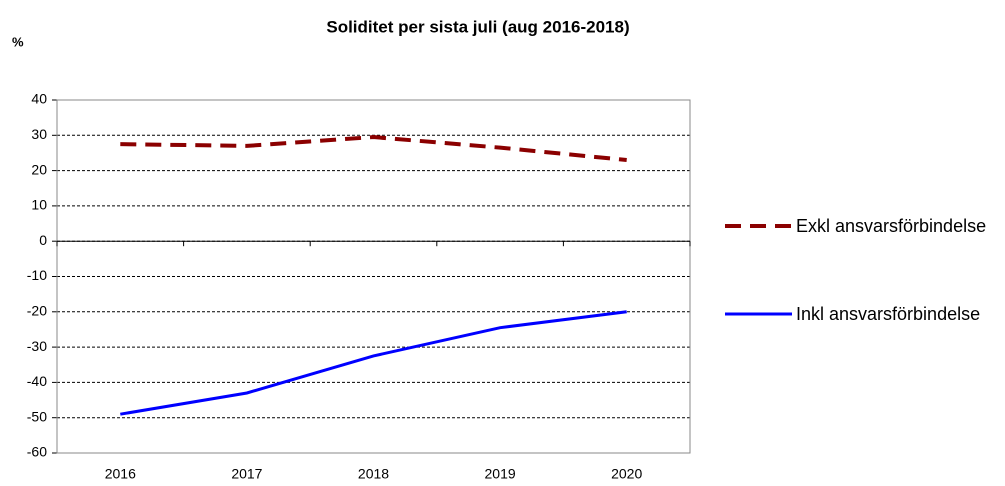 This screenshot has width=1005, height=486. Describe the element at coordinates (500, 474) in the screenshot. I see `x-tick-label: 2019` at that location.